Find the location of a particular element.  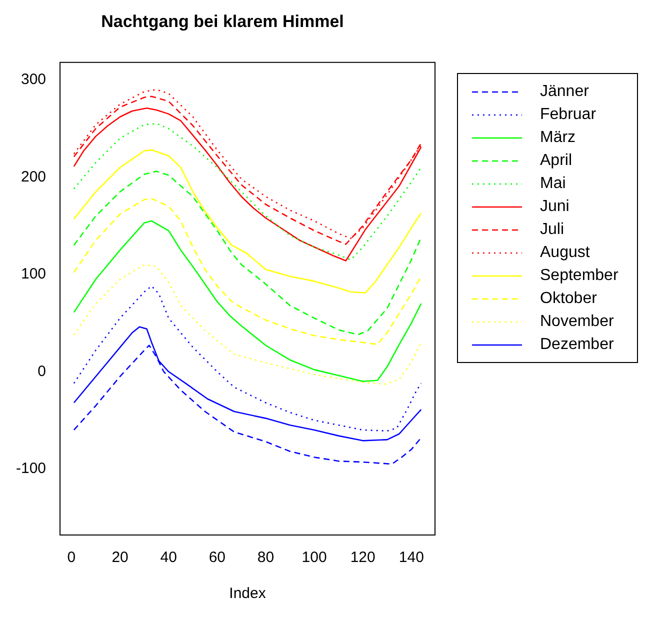

x-tick-label: 20 is located at coordinates (120, 557).